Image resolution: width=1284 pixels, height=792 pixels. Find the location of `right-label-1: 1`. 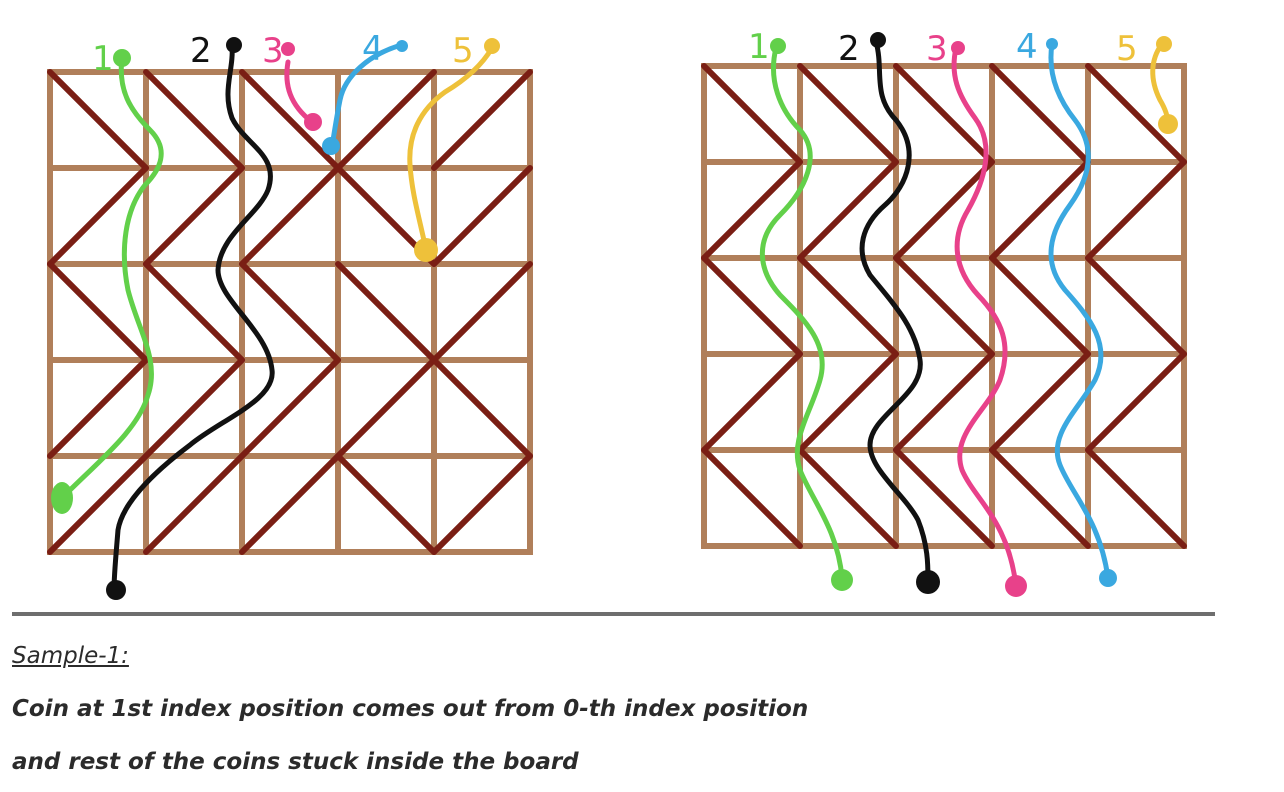

right-label-1: 1 is located at coordinates (759, 47).